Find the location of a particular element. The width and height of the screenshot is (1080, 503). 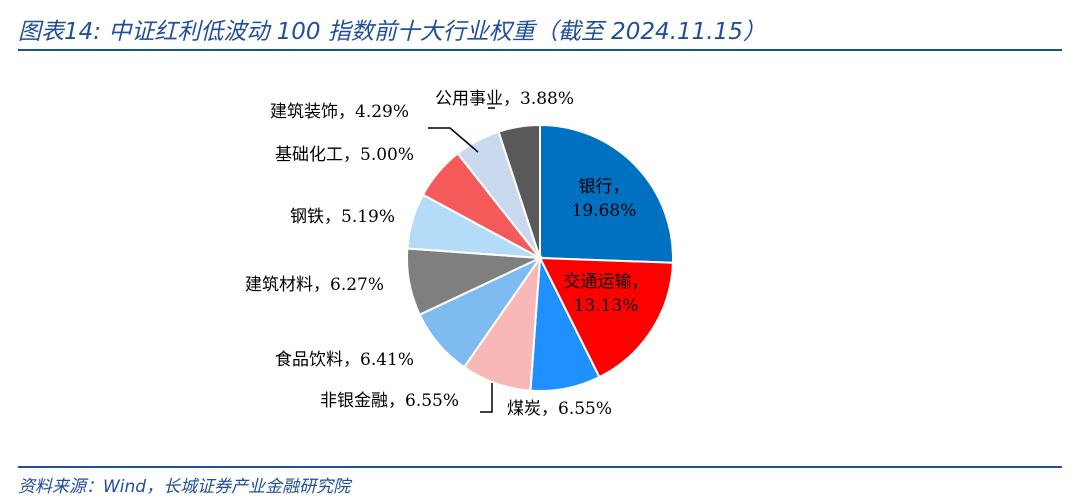

slice-label-6: 钢铁，5.19% is located at coordinates (342, 217).